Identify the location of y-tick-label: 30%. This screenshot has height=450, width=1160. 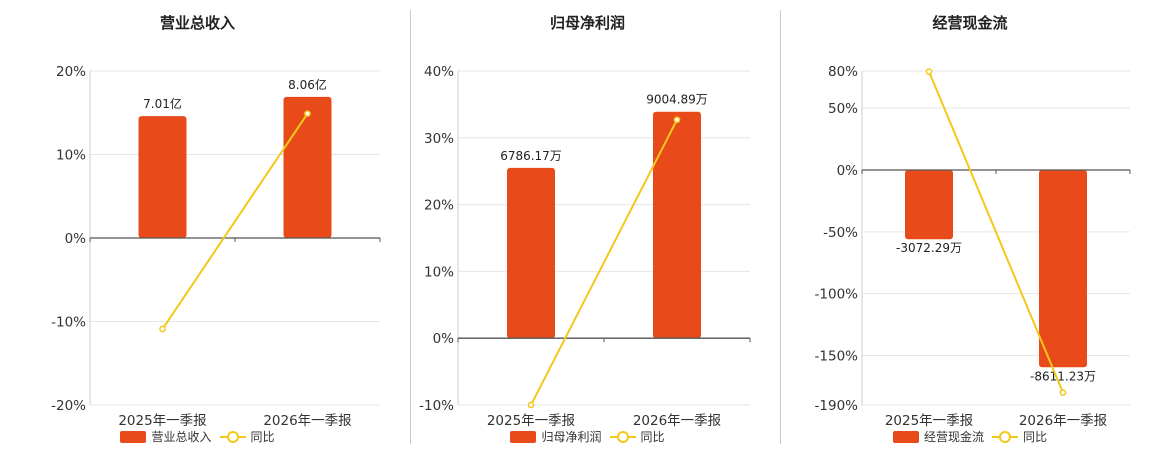
(439, 139).